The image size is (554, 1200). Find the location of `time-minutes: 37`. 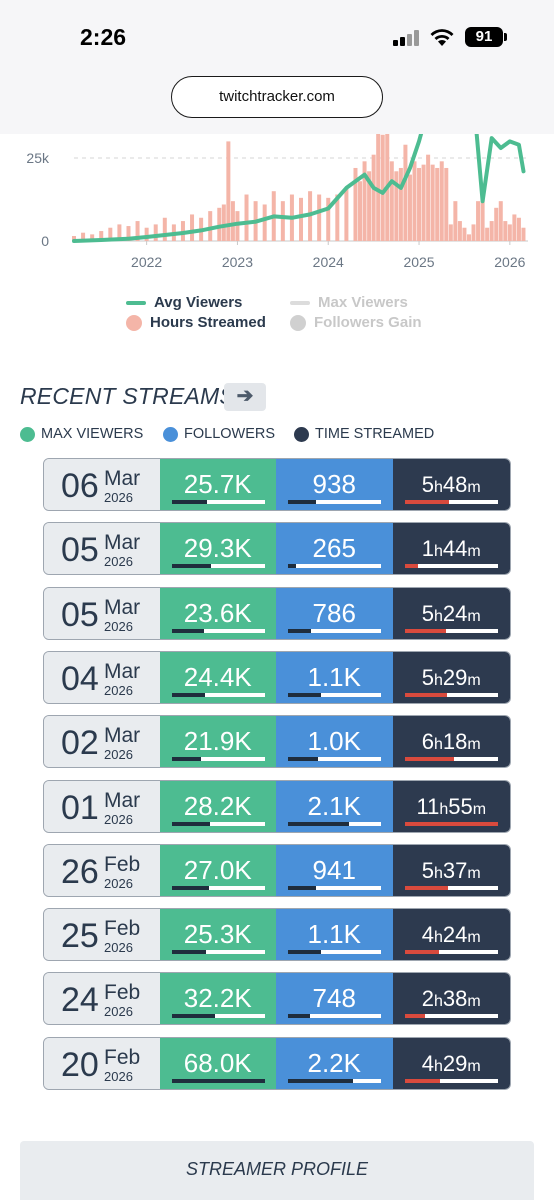

time-minutes: 37 is located at coordinates (455, 870).